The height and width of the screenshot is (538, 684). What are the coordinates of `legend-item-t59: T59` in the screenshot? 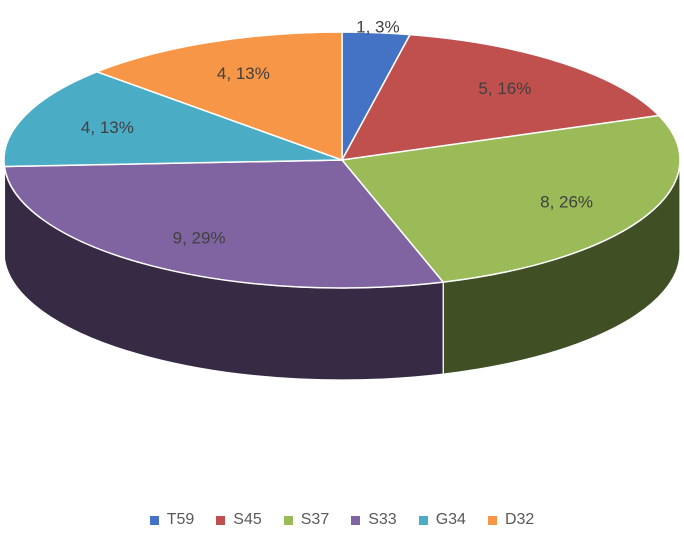 It's located at (172, 520).